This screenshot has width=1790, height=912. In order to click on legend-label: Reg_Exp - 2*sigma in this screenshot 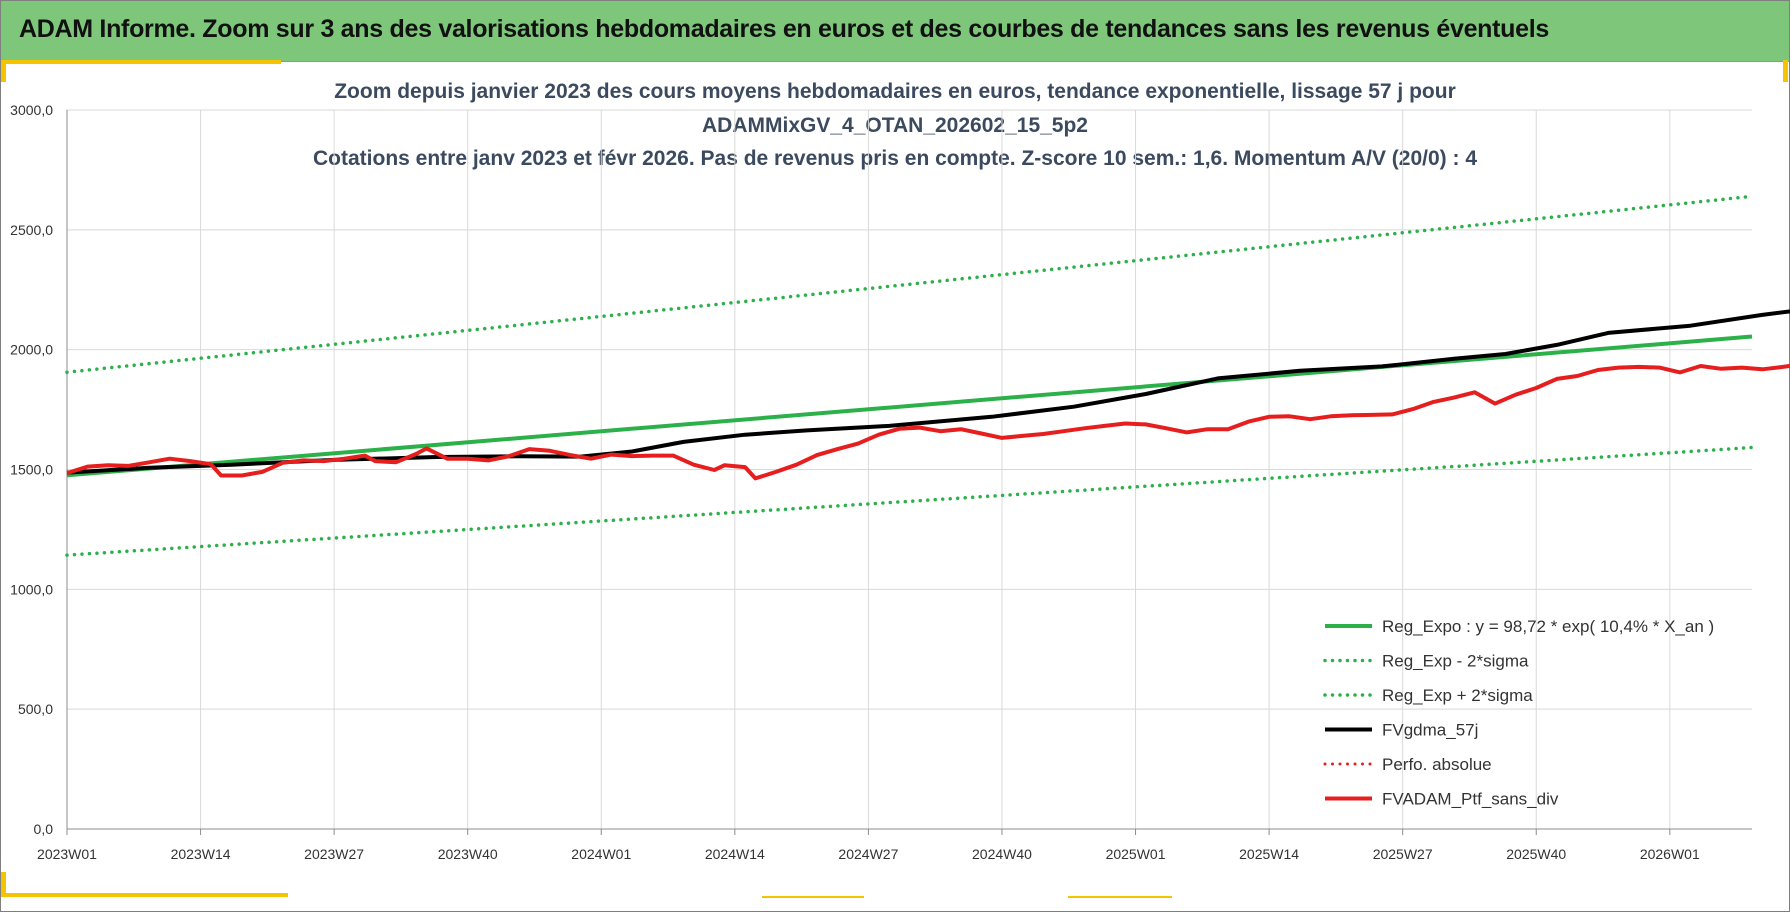, I will do `click(1455, 661)`.